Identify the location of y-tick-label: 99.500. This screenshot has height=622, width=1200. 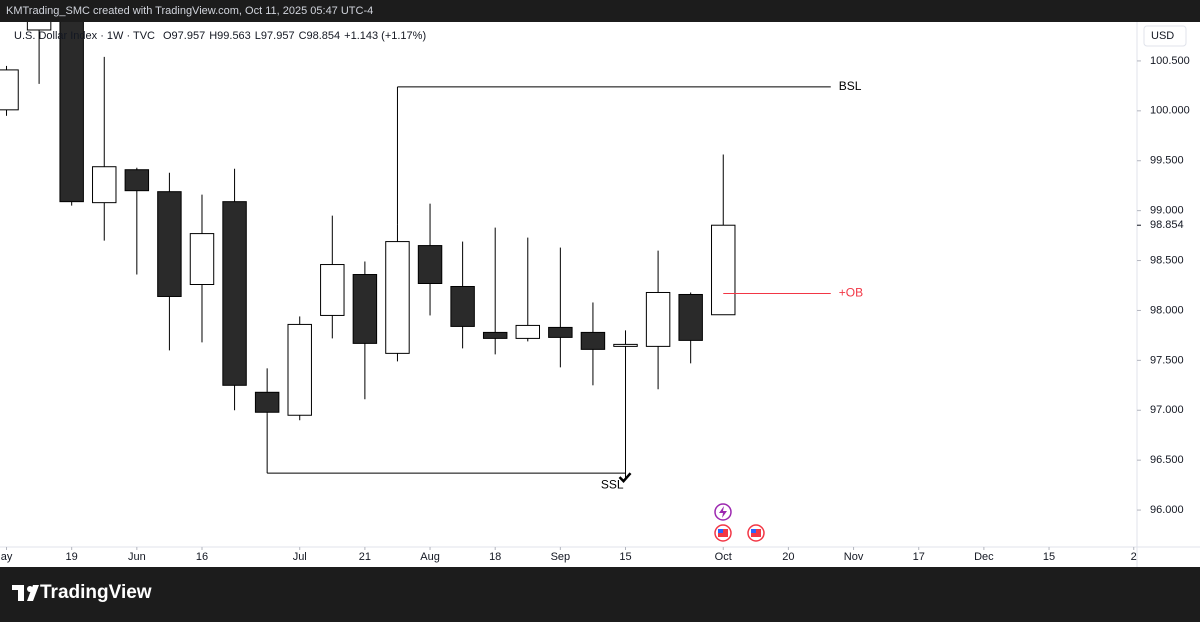
(1167, 161).